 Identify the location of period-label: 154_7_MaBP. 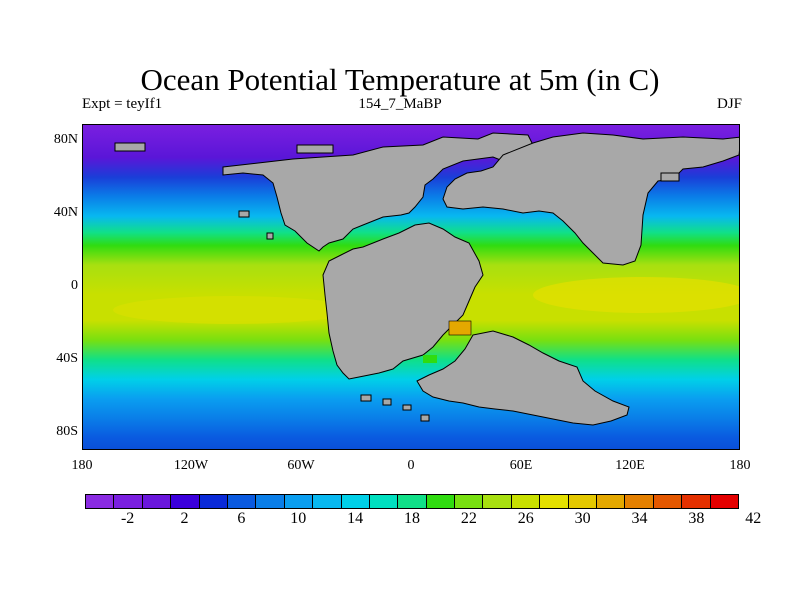
(400, 104).